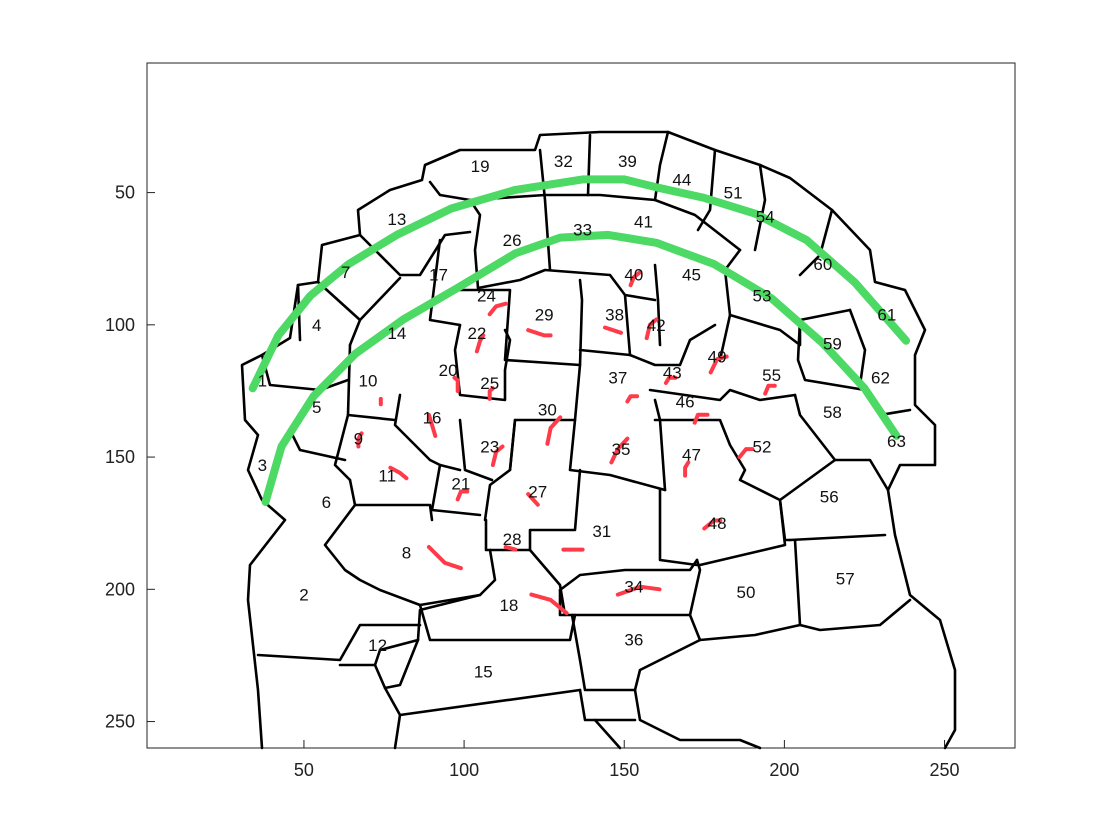 This screenshot has height=840, width=1120. I want to click on cell-label: 31, so click(601, 531).